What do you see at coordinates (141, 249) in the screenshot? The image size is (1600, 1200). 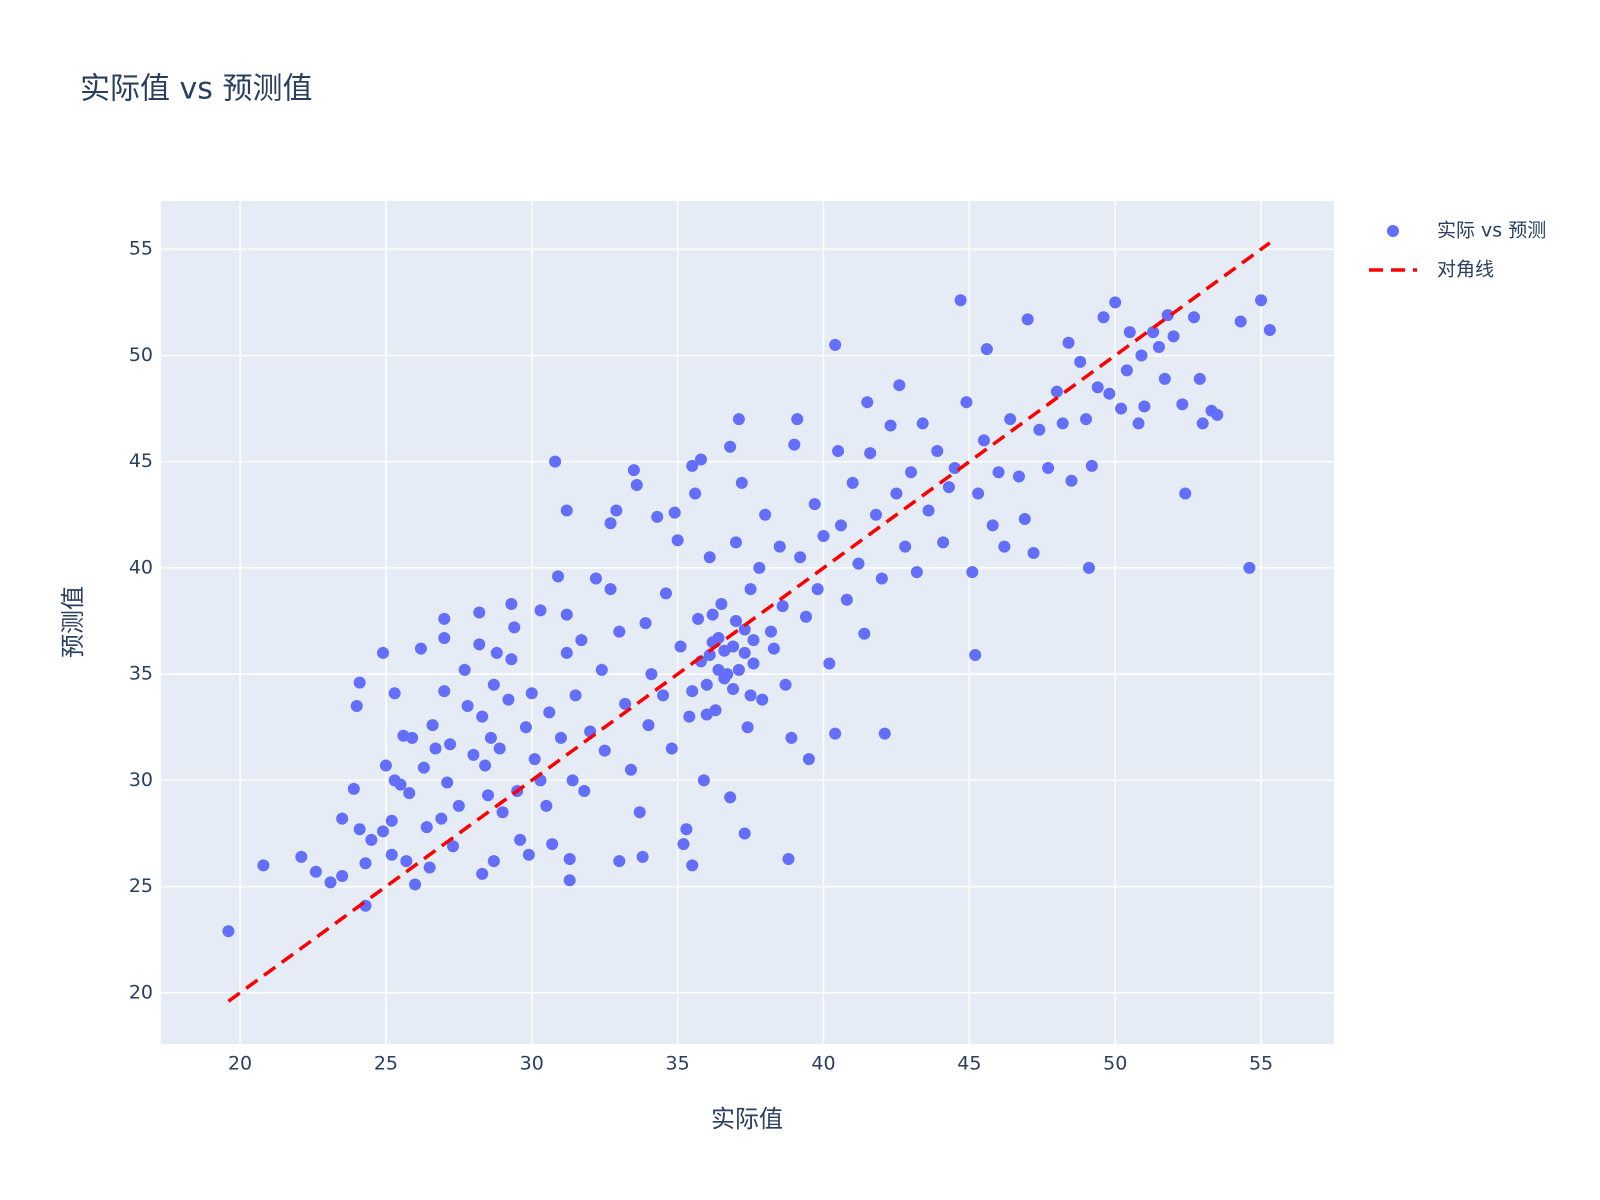 I see `y-tick-label: 55` at bounding box center [141, 249].